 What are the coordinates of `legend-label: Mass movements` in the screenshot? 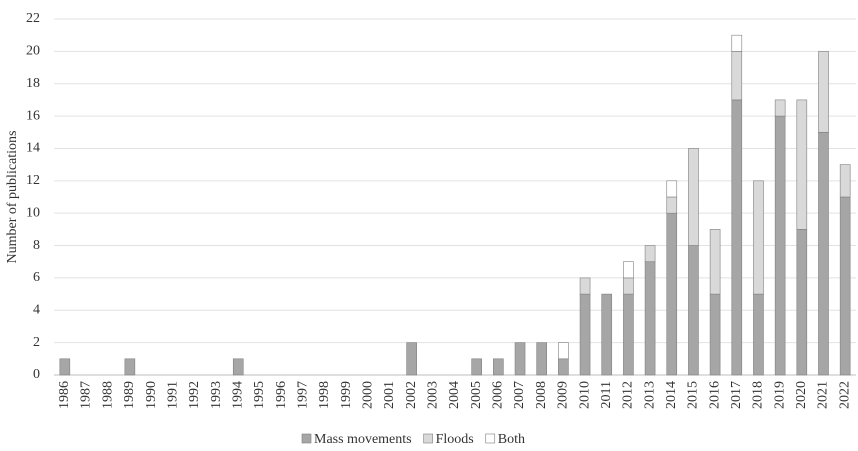 It's located at (363, 439).